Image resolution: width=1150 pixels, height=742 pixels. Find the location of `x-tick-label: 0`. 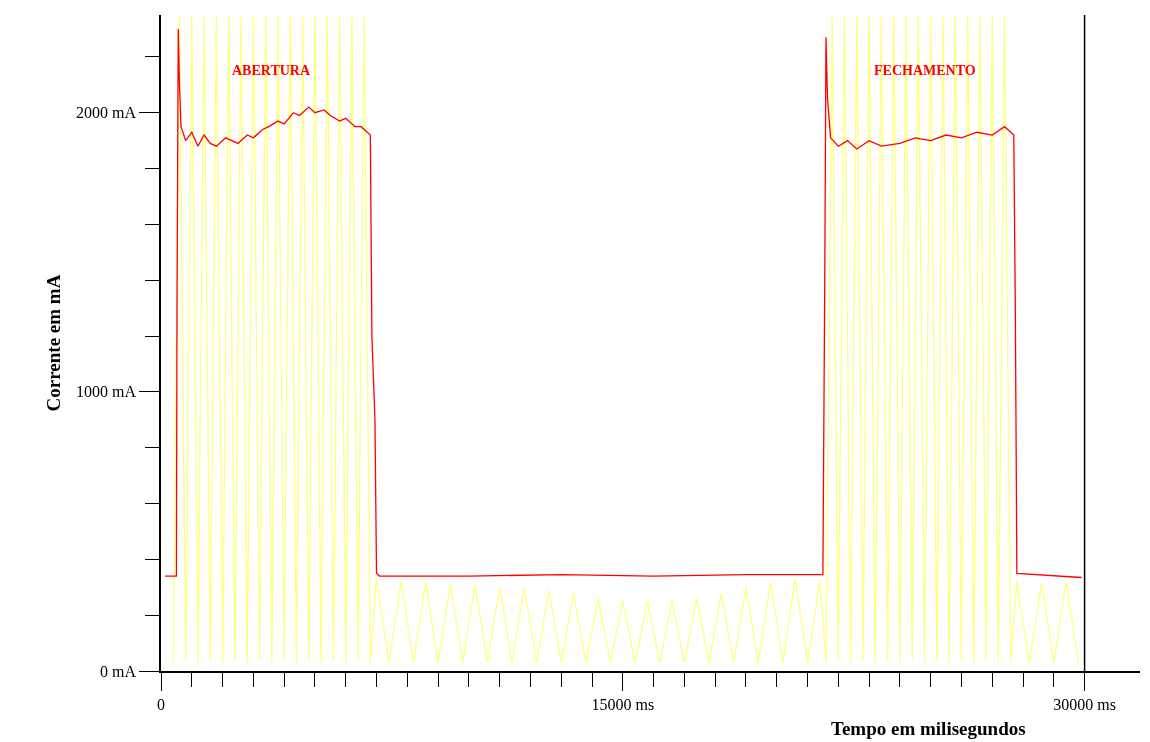

x-tick-label: 0 is located at coordinates (161, 704).